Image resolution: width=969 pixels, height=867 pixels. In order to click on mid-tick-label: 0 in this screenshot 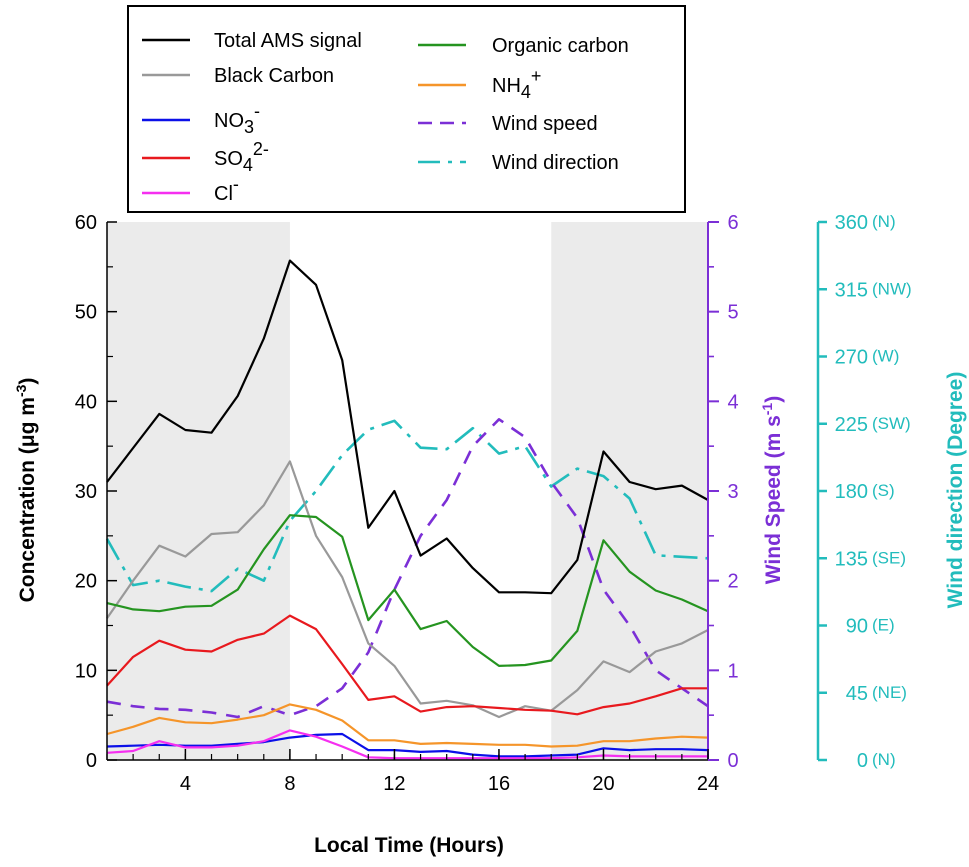, I will do `click(732, 761)`.